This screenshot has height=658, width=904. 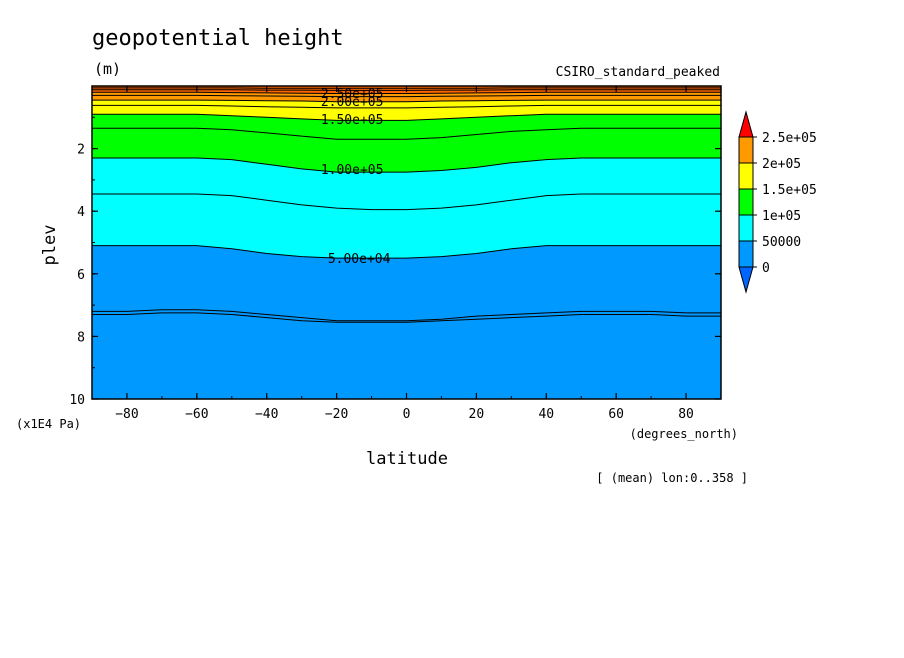 I want to click on y-tick-label: 8, so click(x=81, y=337).